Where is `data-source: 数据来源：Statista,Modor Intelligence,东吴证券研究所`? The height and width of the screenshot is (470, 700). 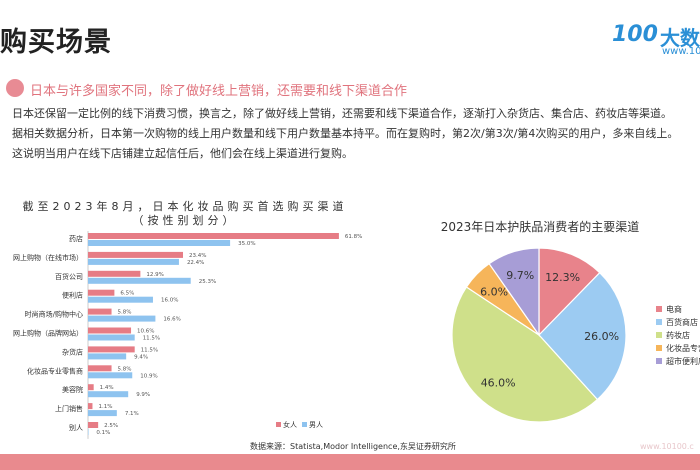 data-source: 数据来源：Statista,Modor Intelligence,东吴证券研究所 is located at coordinates (353, 446).